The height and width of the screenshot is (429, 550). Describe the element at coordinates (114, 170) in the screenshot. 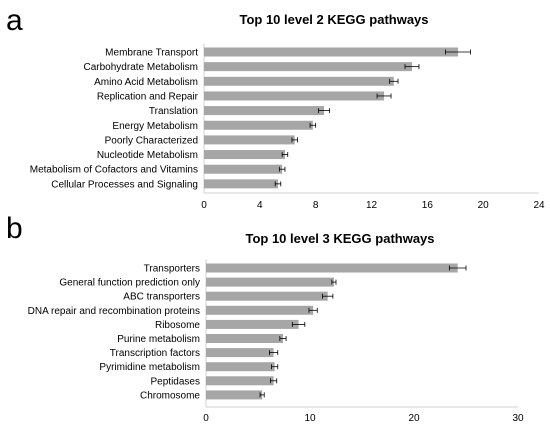

I see `category-label: Metabolism of Cofactors and Vitamins` at that location.